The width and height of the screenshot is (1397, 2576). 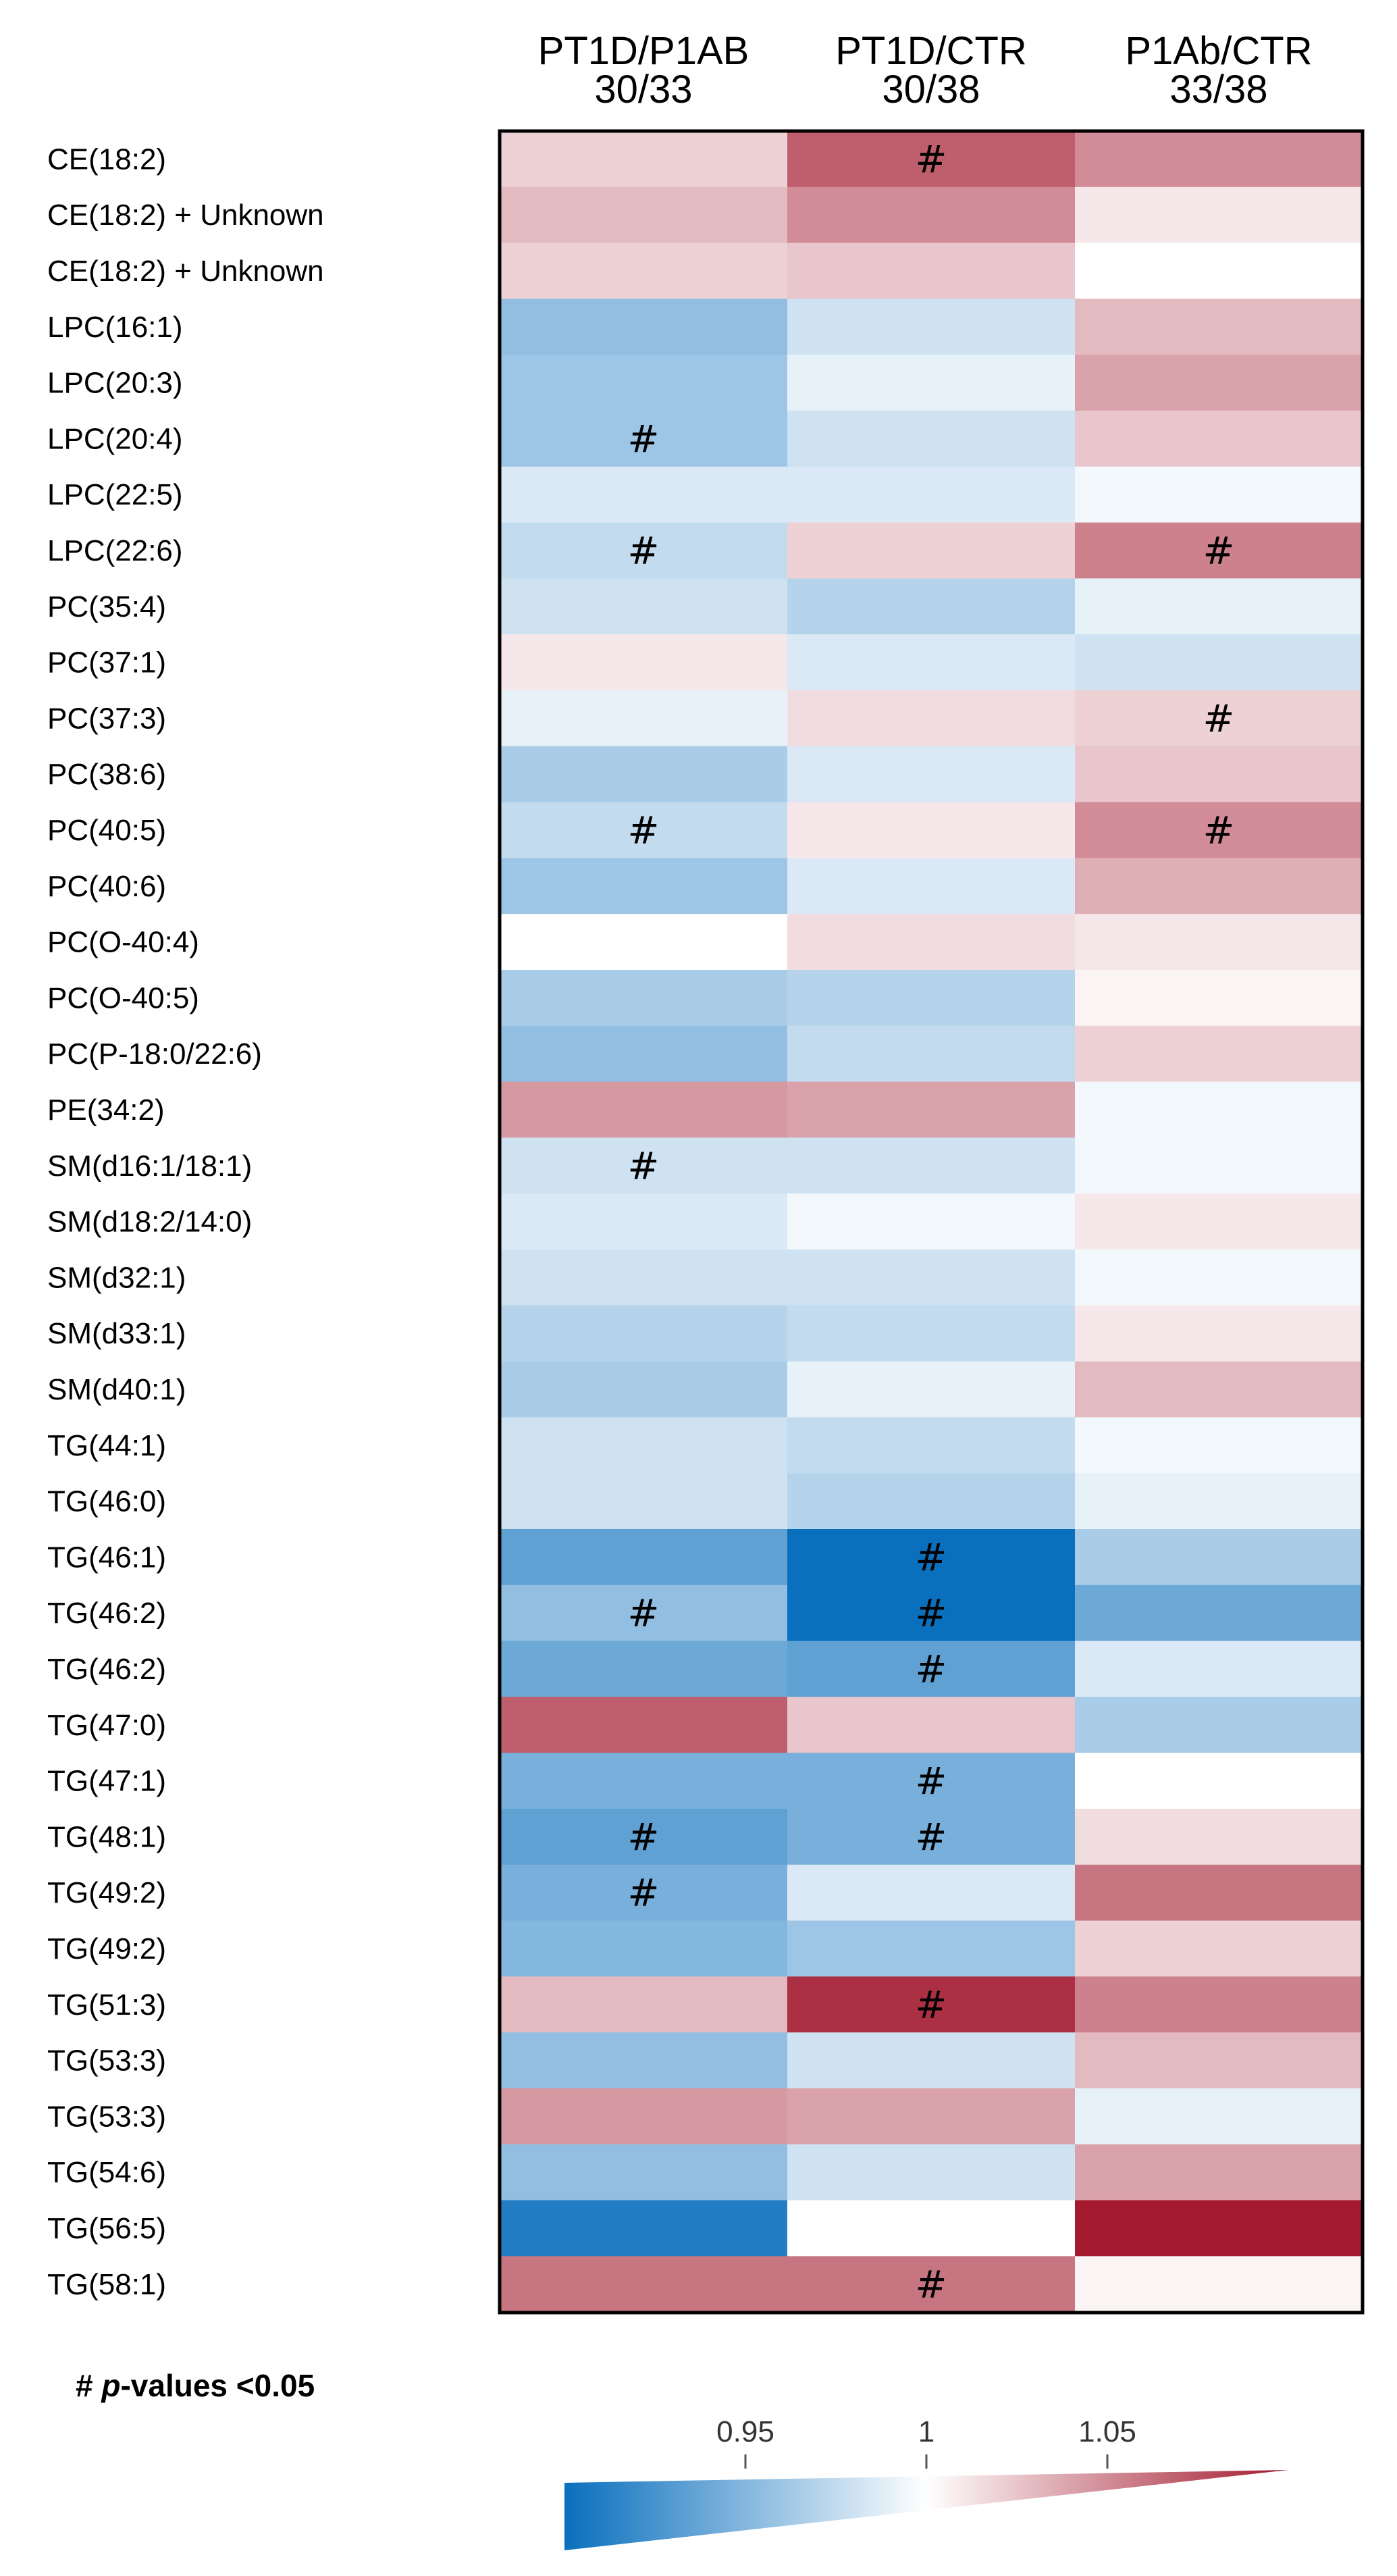 What do you see at coordinates (115, 438) in the screenshot?
I see `row-label: LPC(20:4)` at bounding box center [115, 438].